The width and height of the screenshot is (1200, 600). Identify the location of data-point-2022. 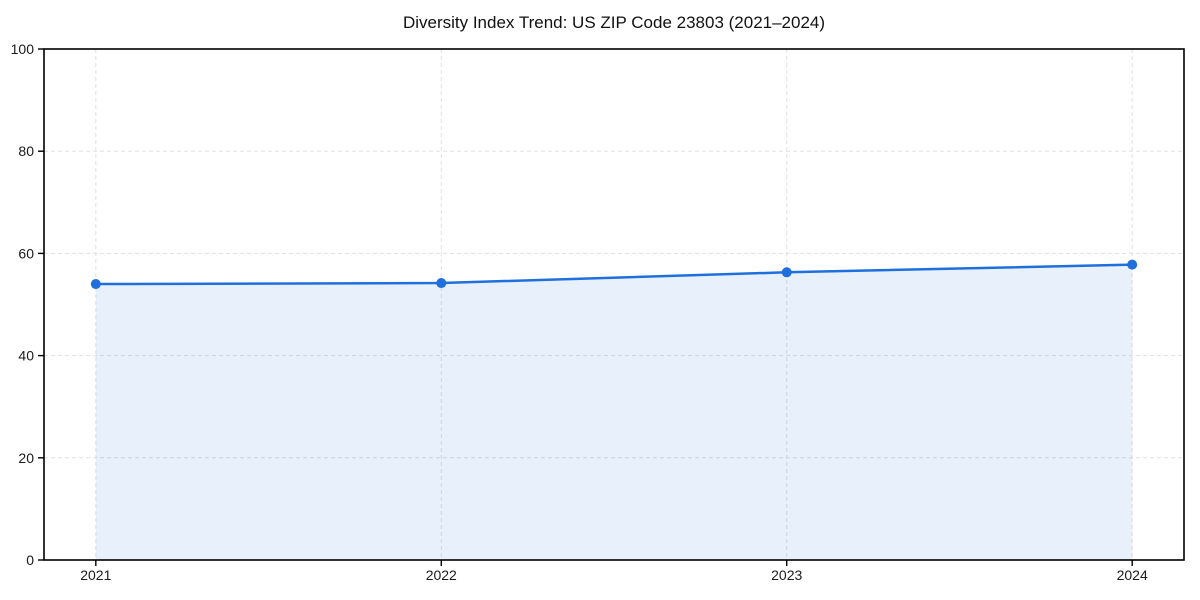
(441, 283).